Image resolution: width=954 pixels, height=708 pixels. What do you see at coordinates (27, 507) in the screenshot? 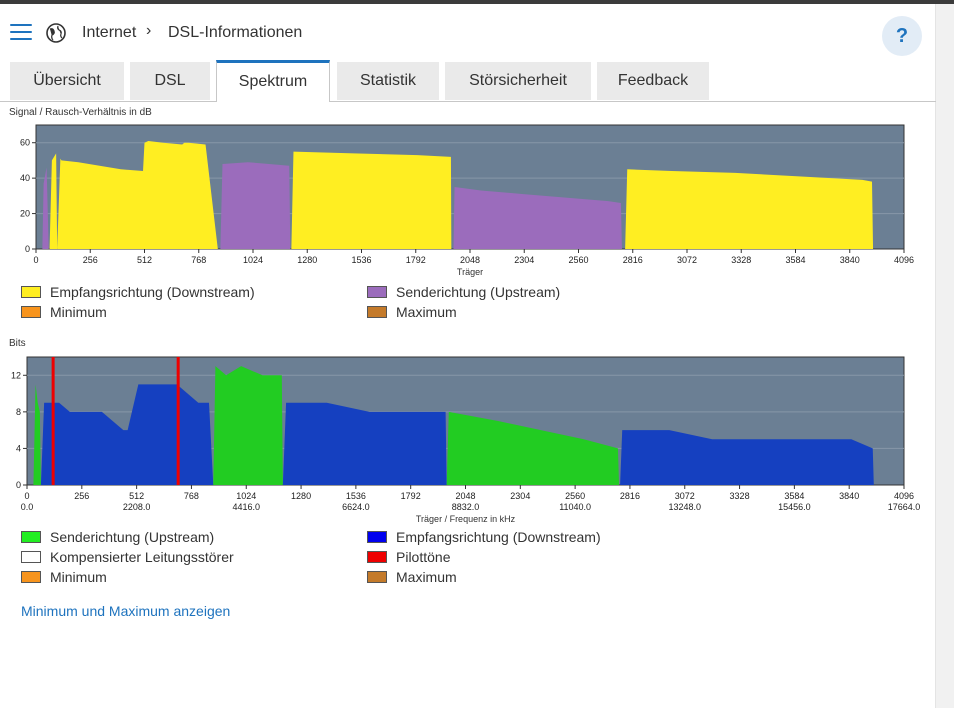
I see `x-tick-label-khz: 0.0` at bounding box center [27, 507].